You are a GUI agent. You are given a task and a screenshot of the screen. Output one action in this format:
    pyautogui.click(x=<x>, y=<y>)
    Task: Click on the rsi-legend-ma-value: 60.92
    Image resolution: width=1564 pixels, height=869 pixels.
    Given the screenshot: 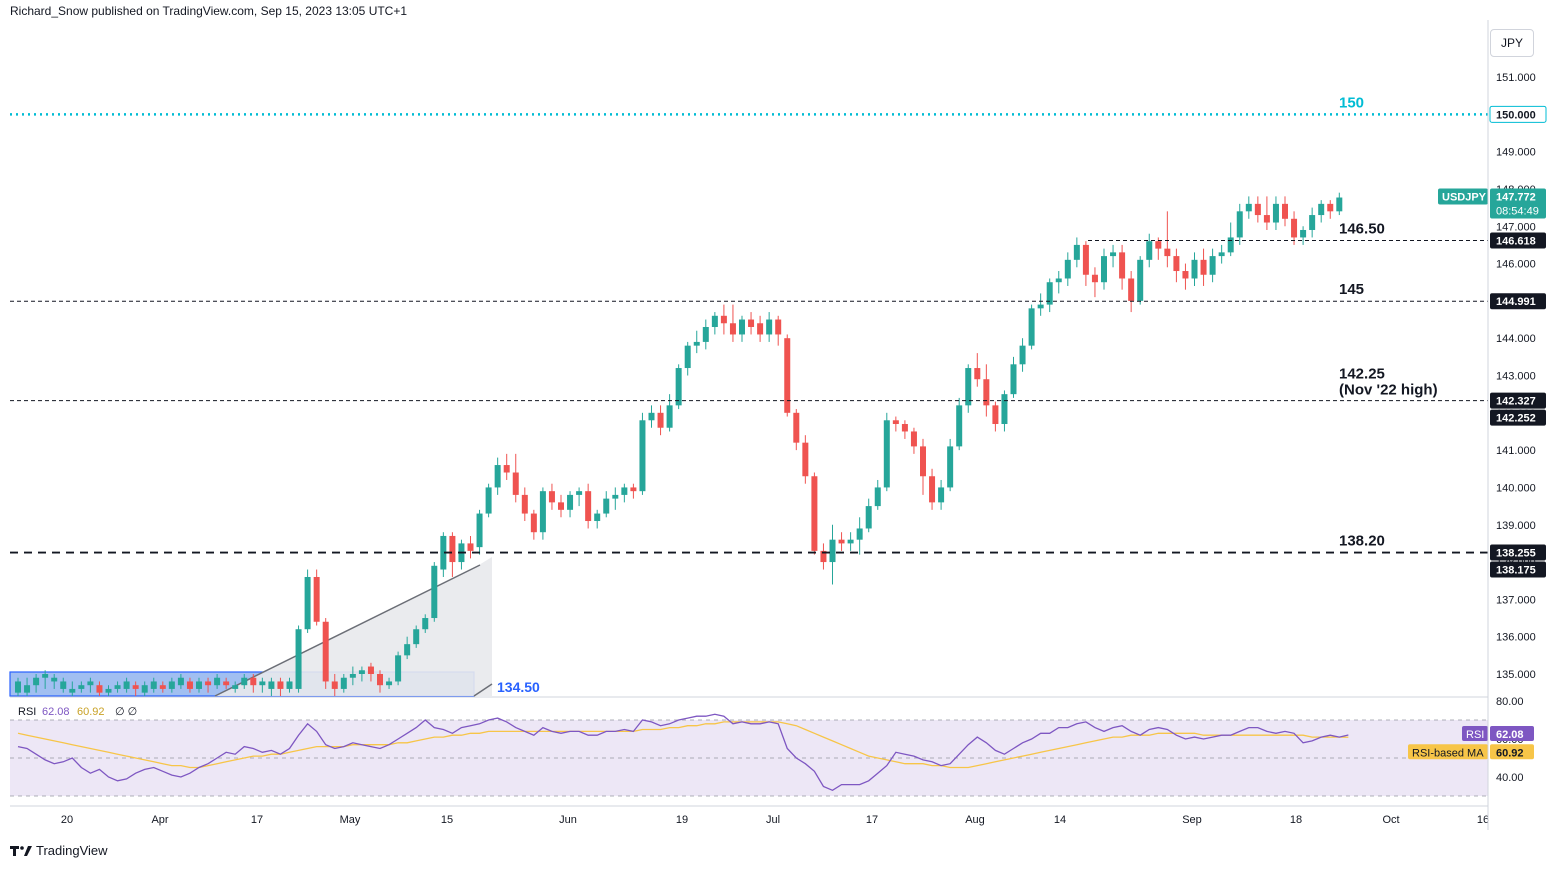 What is the action you would take?
    pyautogui.click(x=91, y=712)
    